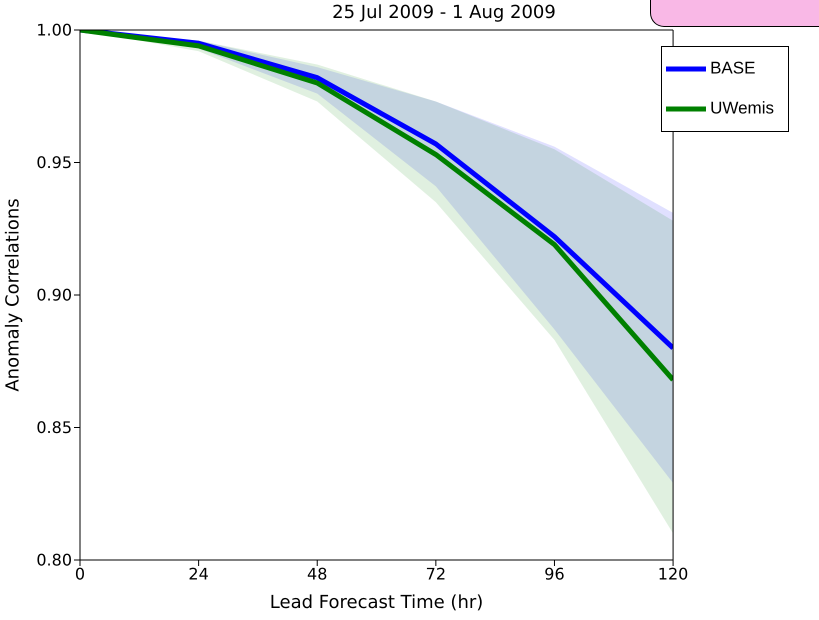  Describe the element at coordinates (54, 428) in the screenshot. I see `y-tick-label: 0.85` at that location.